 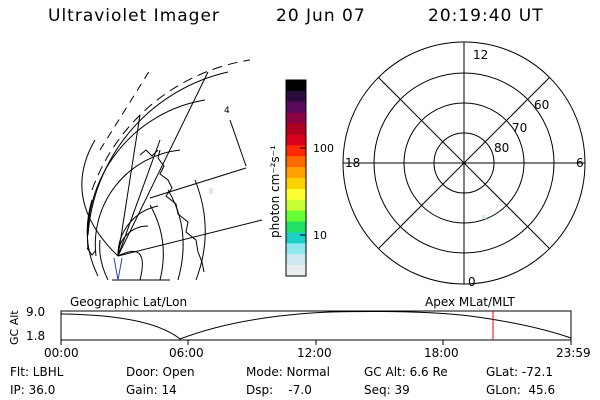 I want to click on status-mode: Mode: Normal, so click(x=288, y=372).